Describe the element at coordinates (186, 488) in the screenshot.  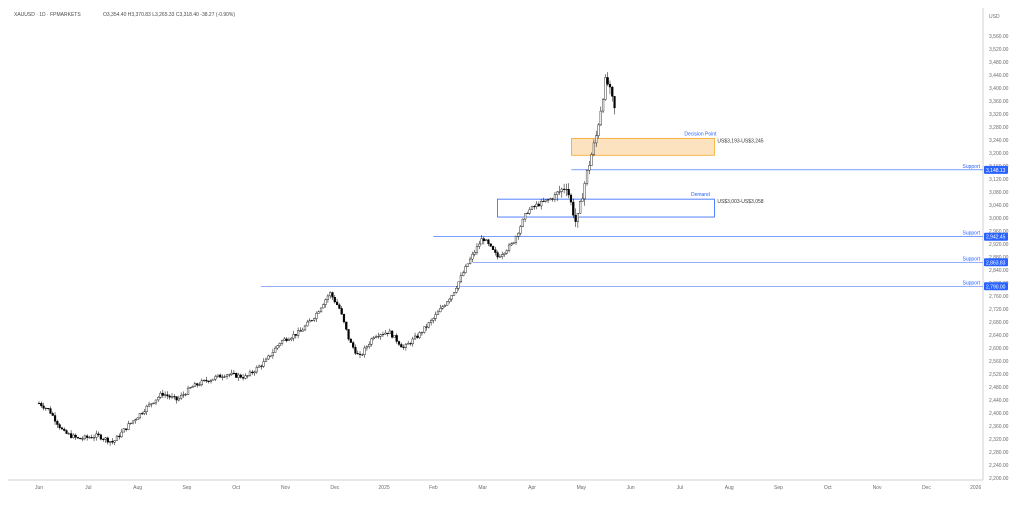
I see `x-tick-label: Sep` at that location.